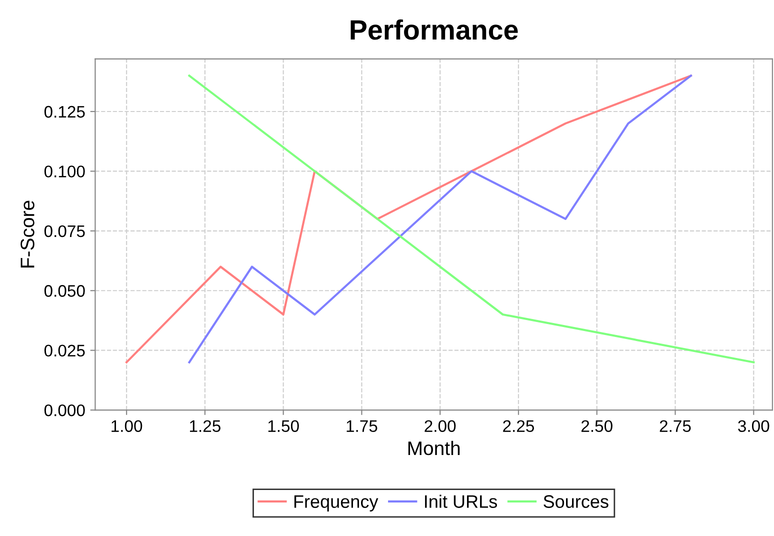 The image size is (774, 536). I want to click on x-axis-title: Month, so click(434, 448).